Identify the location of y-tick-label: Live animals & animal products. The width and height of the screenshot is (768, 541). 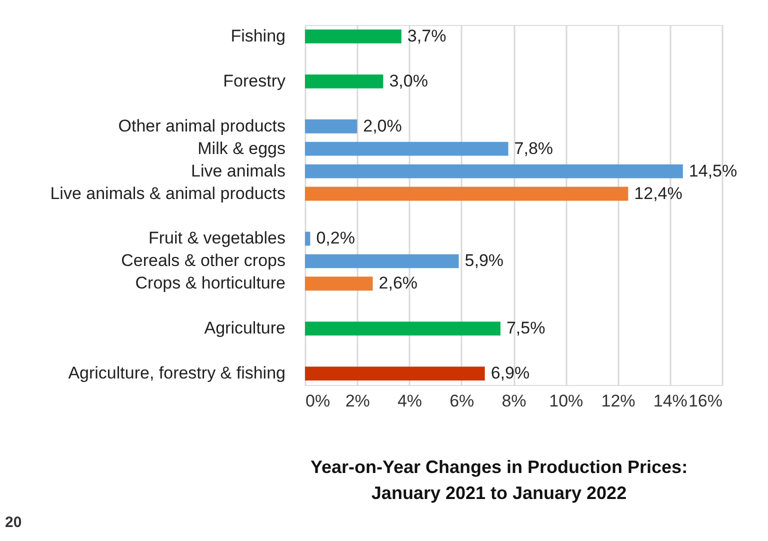
(168, 193).